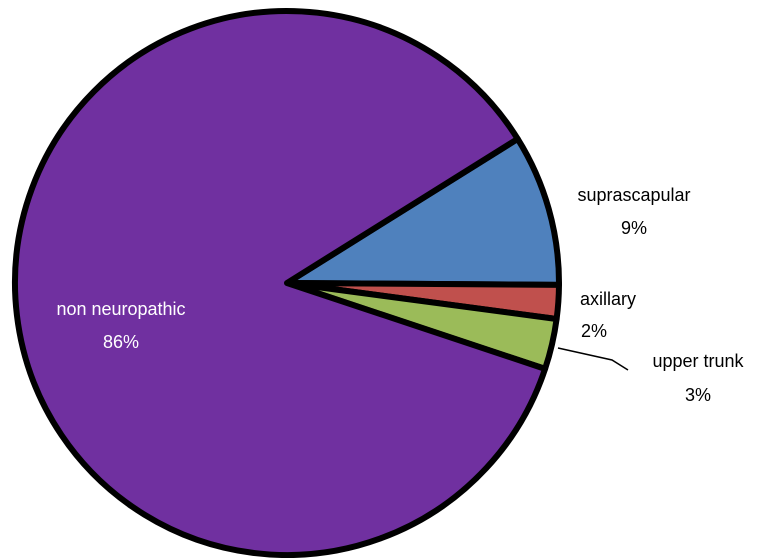 This screenshot has width=765, height=558. I want to click on label-upper-trunk: upper trunk, so click(698, 361).